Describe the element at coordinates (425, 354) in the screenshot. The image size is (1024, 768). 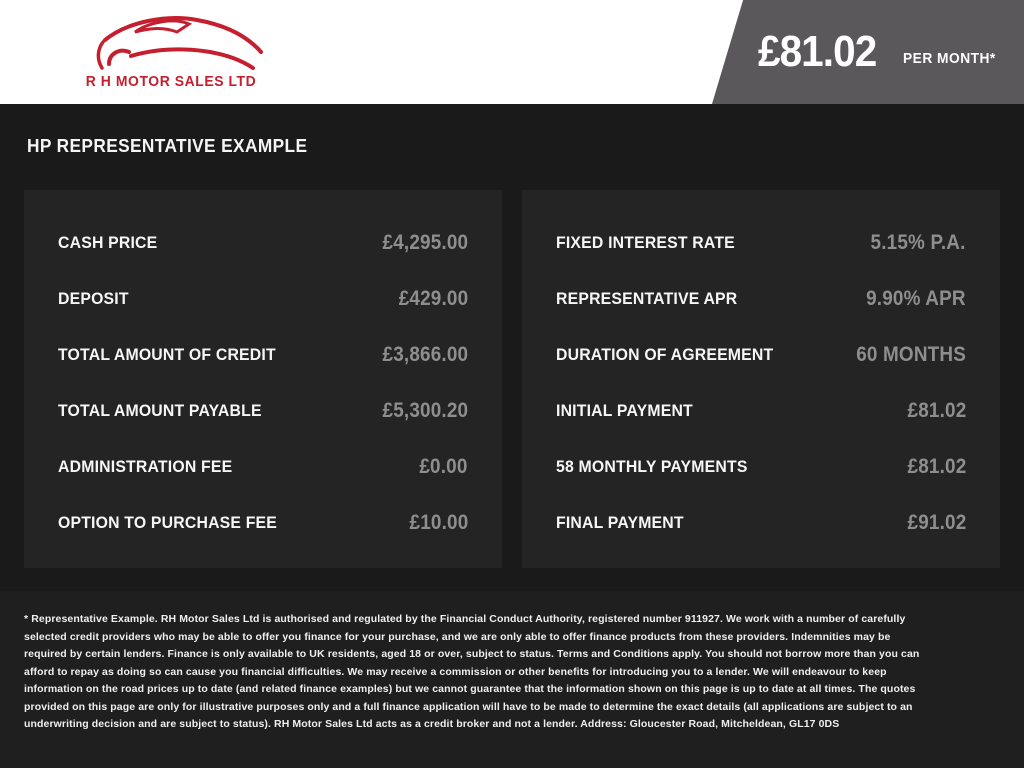
I see `row-value: £3,866.00` at that location.